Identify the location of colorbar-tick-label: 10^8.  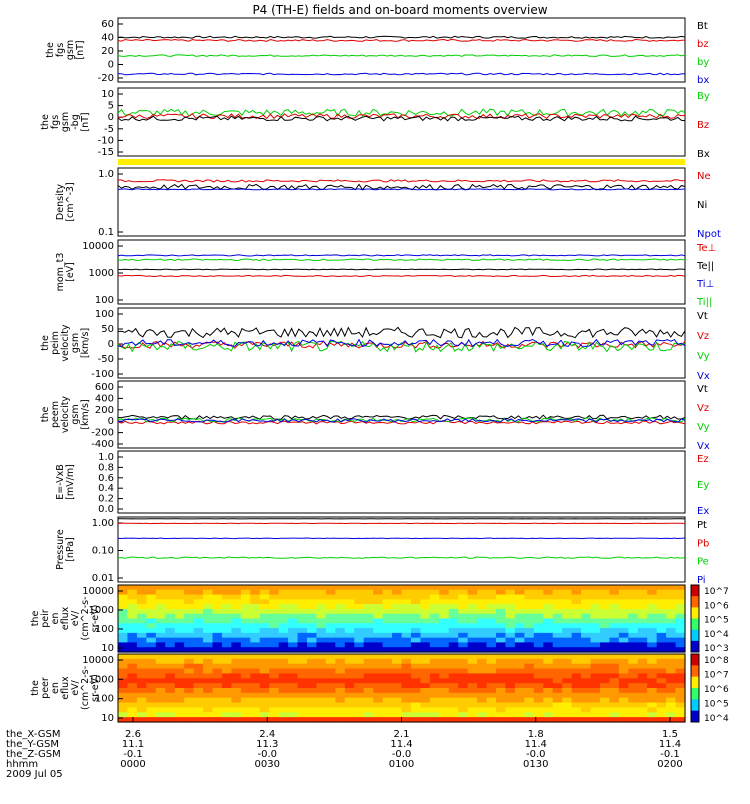
(716, 661).